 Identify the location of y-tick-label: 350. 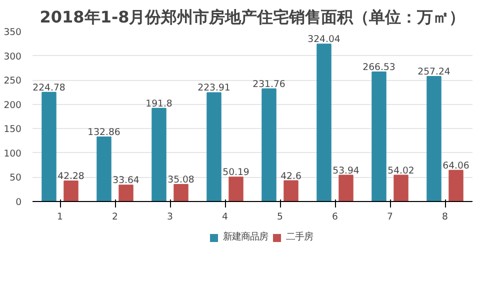
(13, 32).